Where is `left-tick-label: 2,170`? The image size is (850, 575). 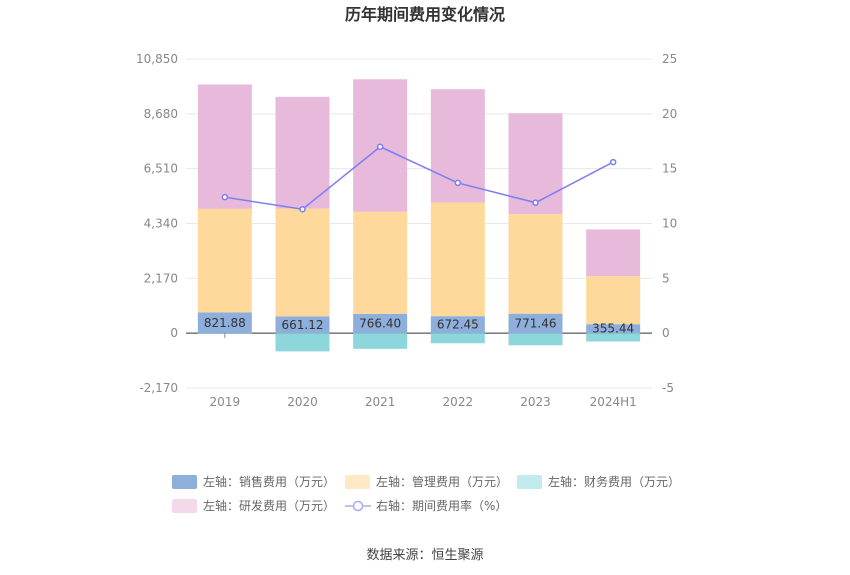 left-tick-label: 2,170 is located at coordinates (161, 278).